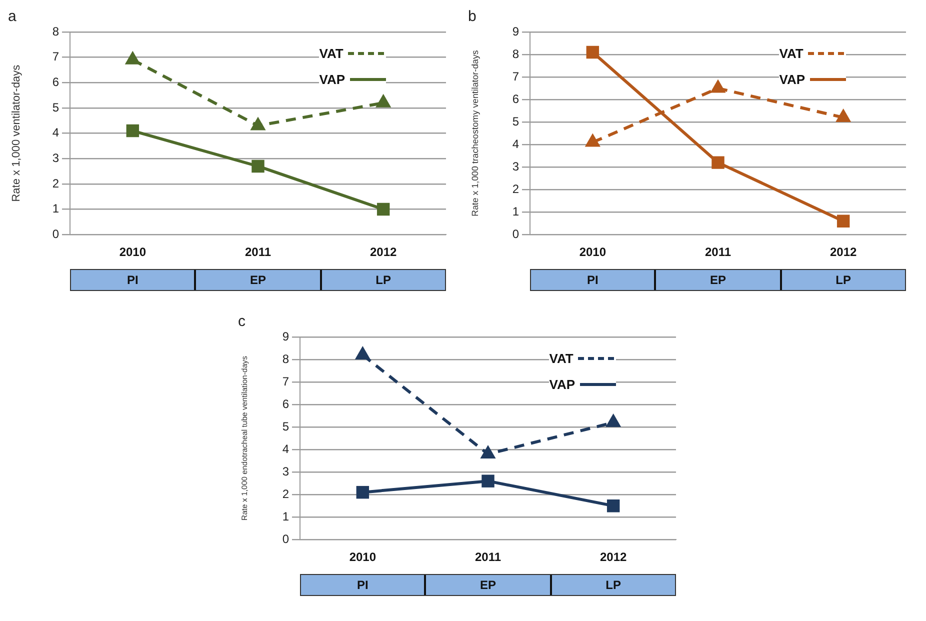 This screenshot has height=621, width=926. What do you see at coordinates (242, 321) in the screenshot?
I see `chart-title: c` at bounding box center [242, 321].